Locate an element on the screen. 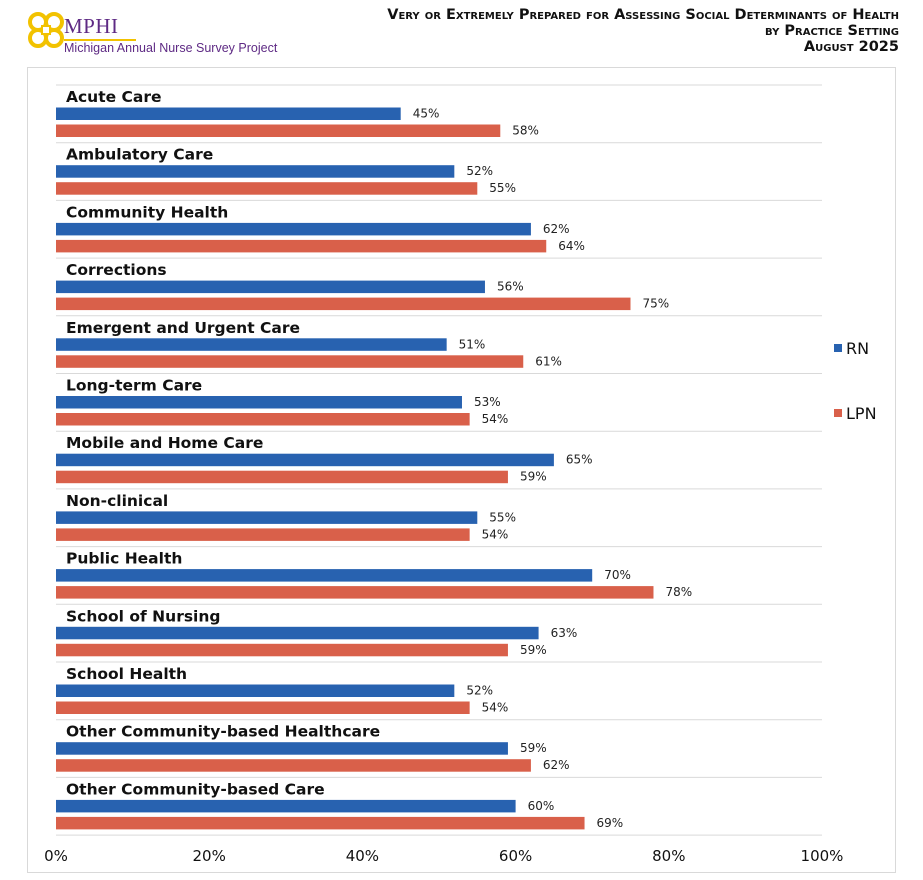 The height and width of the screenshot is (880, 923). category-label: Long-term Care is located at coordinates (134, 386).